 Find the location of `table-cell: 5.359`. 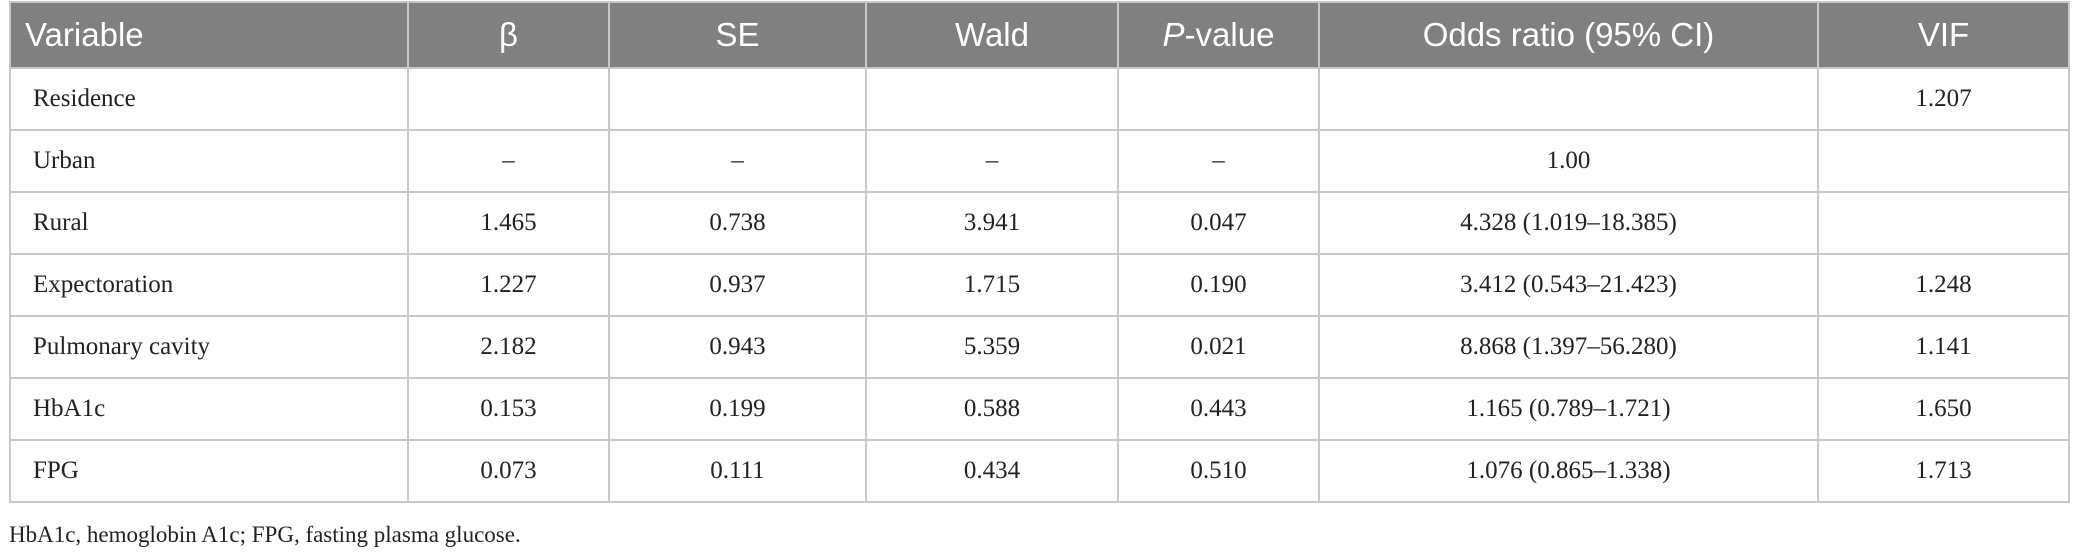

table-cell: 5.359 is located at coordinates (992, 347).